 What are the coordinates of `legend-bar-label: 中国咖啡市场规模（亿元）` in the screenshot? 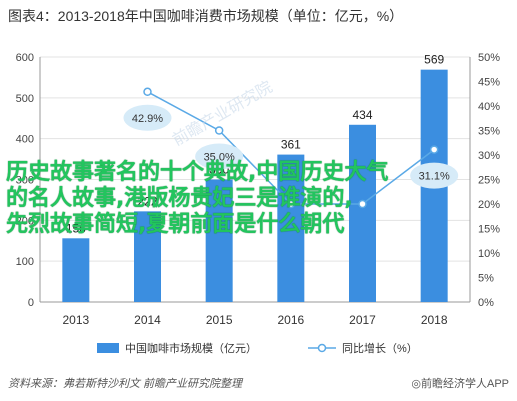 It's located at (191, 348).